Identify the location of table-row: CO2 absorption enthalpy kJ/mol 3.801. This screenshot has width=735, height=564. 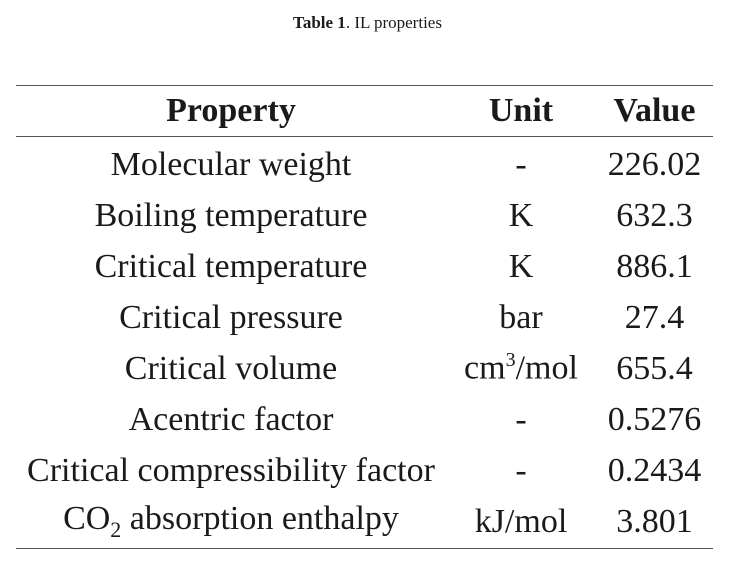
(364, 521).